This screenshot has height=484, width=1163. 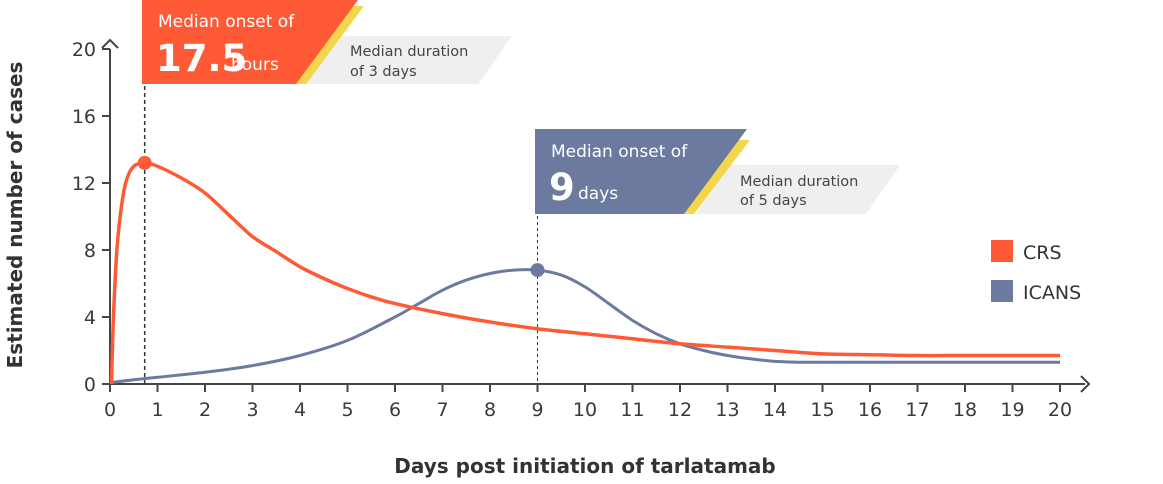 I want to click on y-ticks: 0 4 8 12 16 20, so click(x=91, y=217).